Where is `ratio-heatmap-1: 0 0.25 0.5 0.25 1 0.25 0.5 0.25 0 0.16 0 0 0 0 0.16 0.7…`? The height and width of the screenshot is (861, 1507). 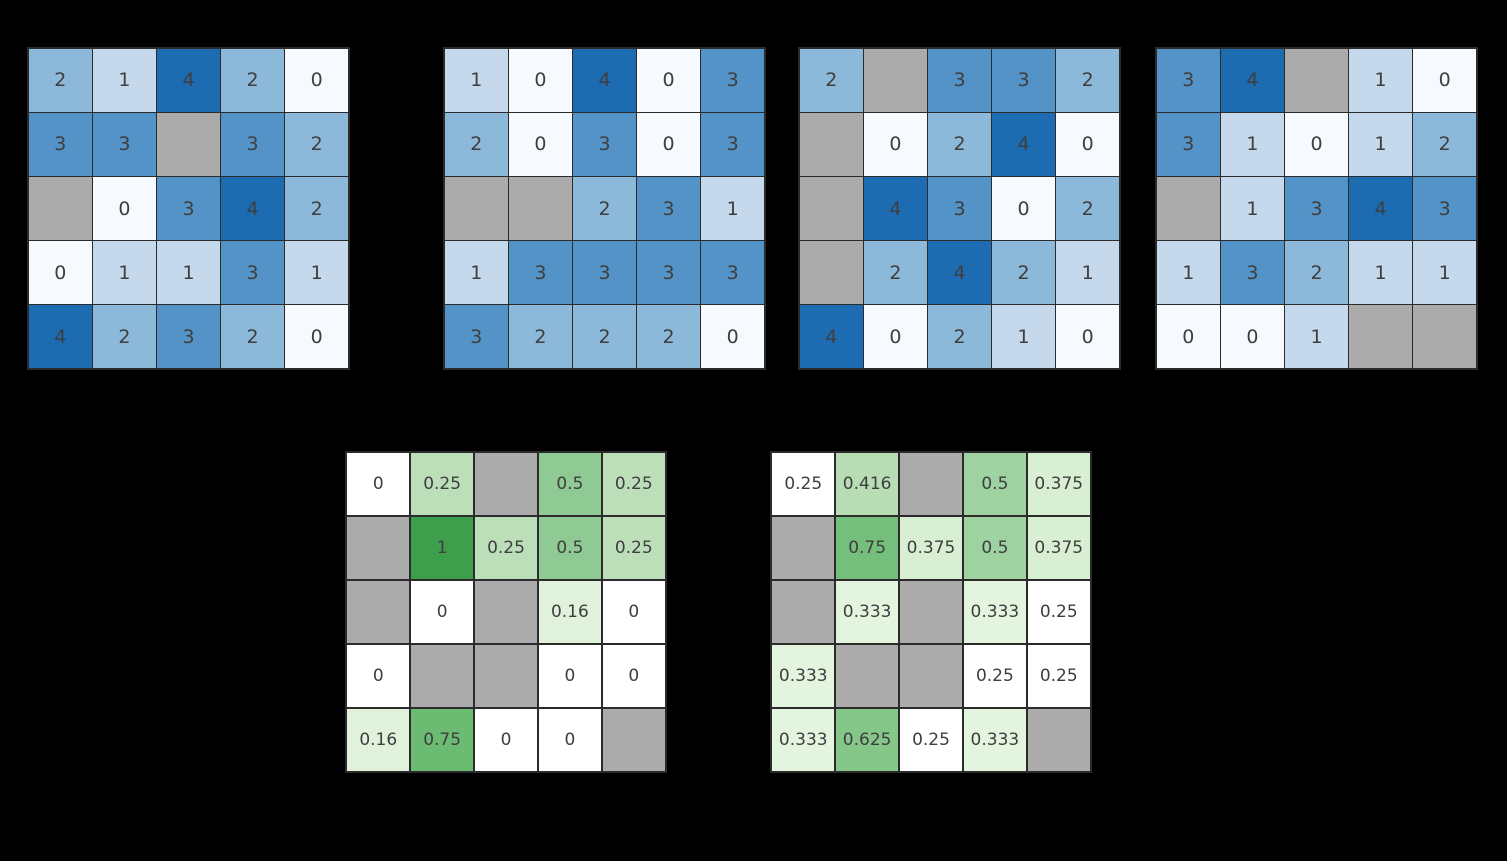
ratio-heatmap-1: 0 0.25 0.5 0.25 1 0.25 0.5 0.25 0 0.16 0 0 0 0 0.16 0.7… is located at coordinates (506, 612).